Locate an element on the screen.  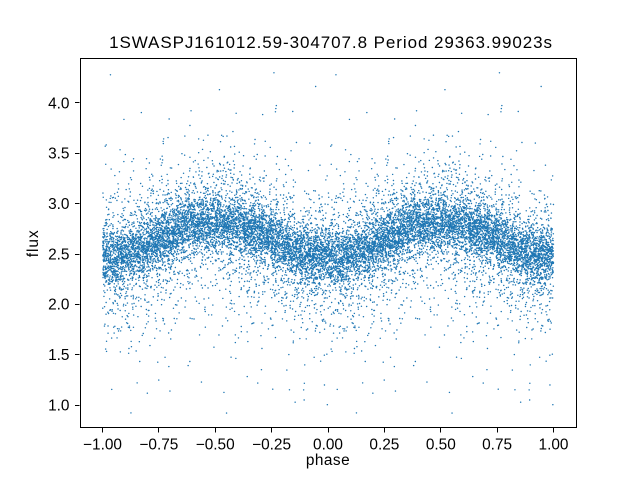
svg-text: 1.0 is located at coordinates (58, 405).